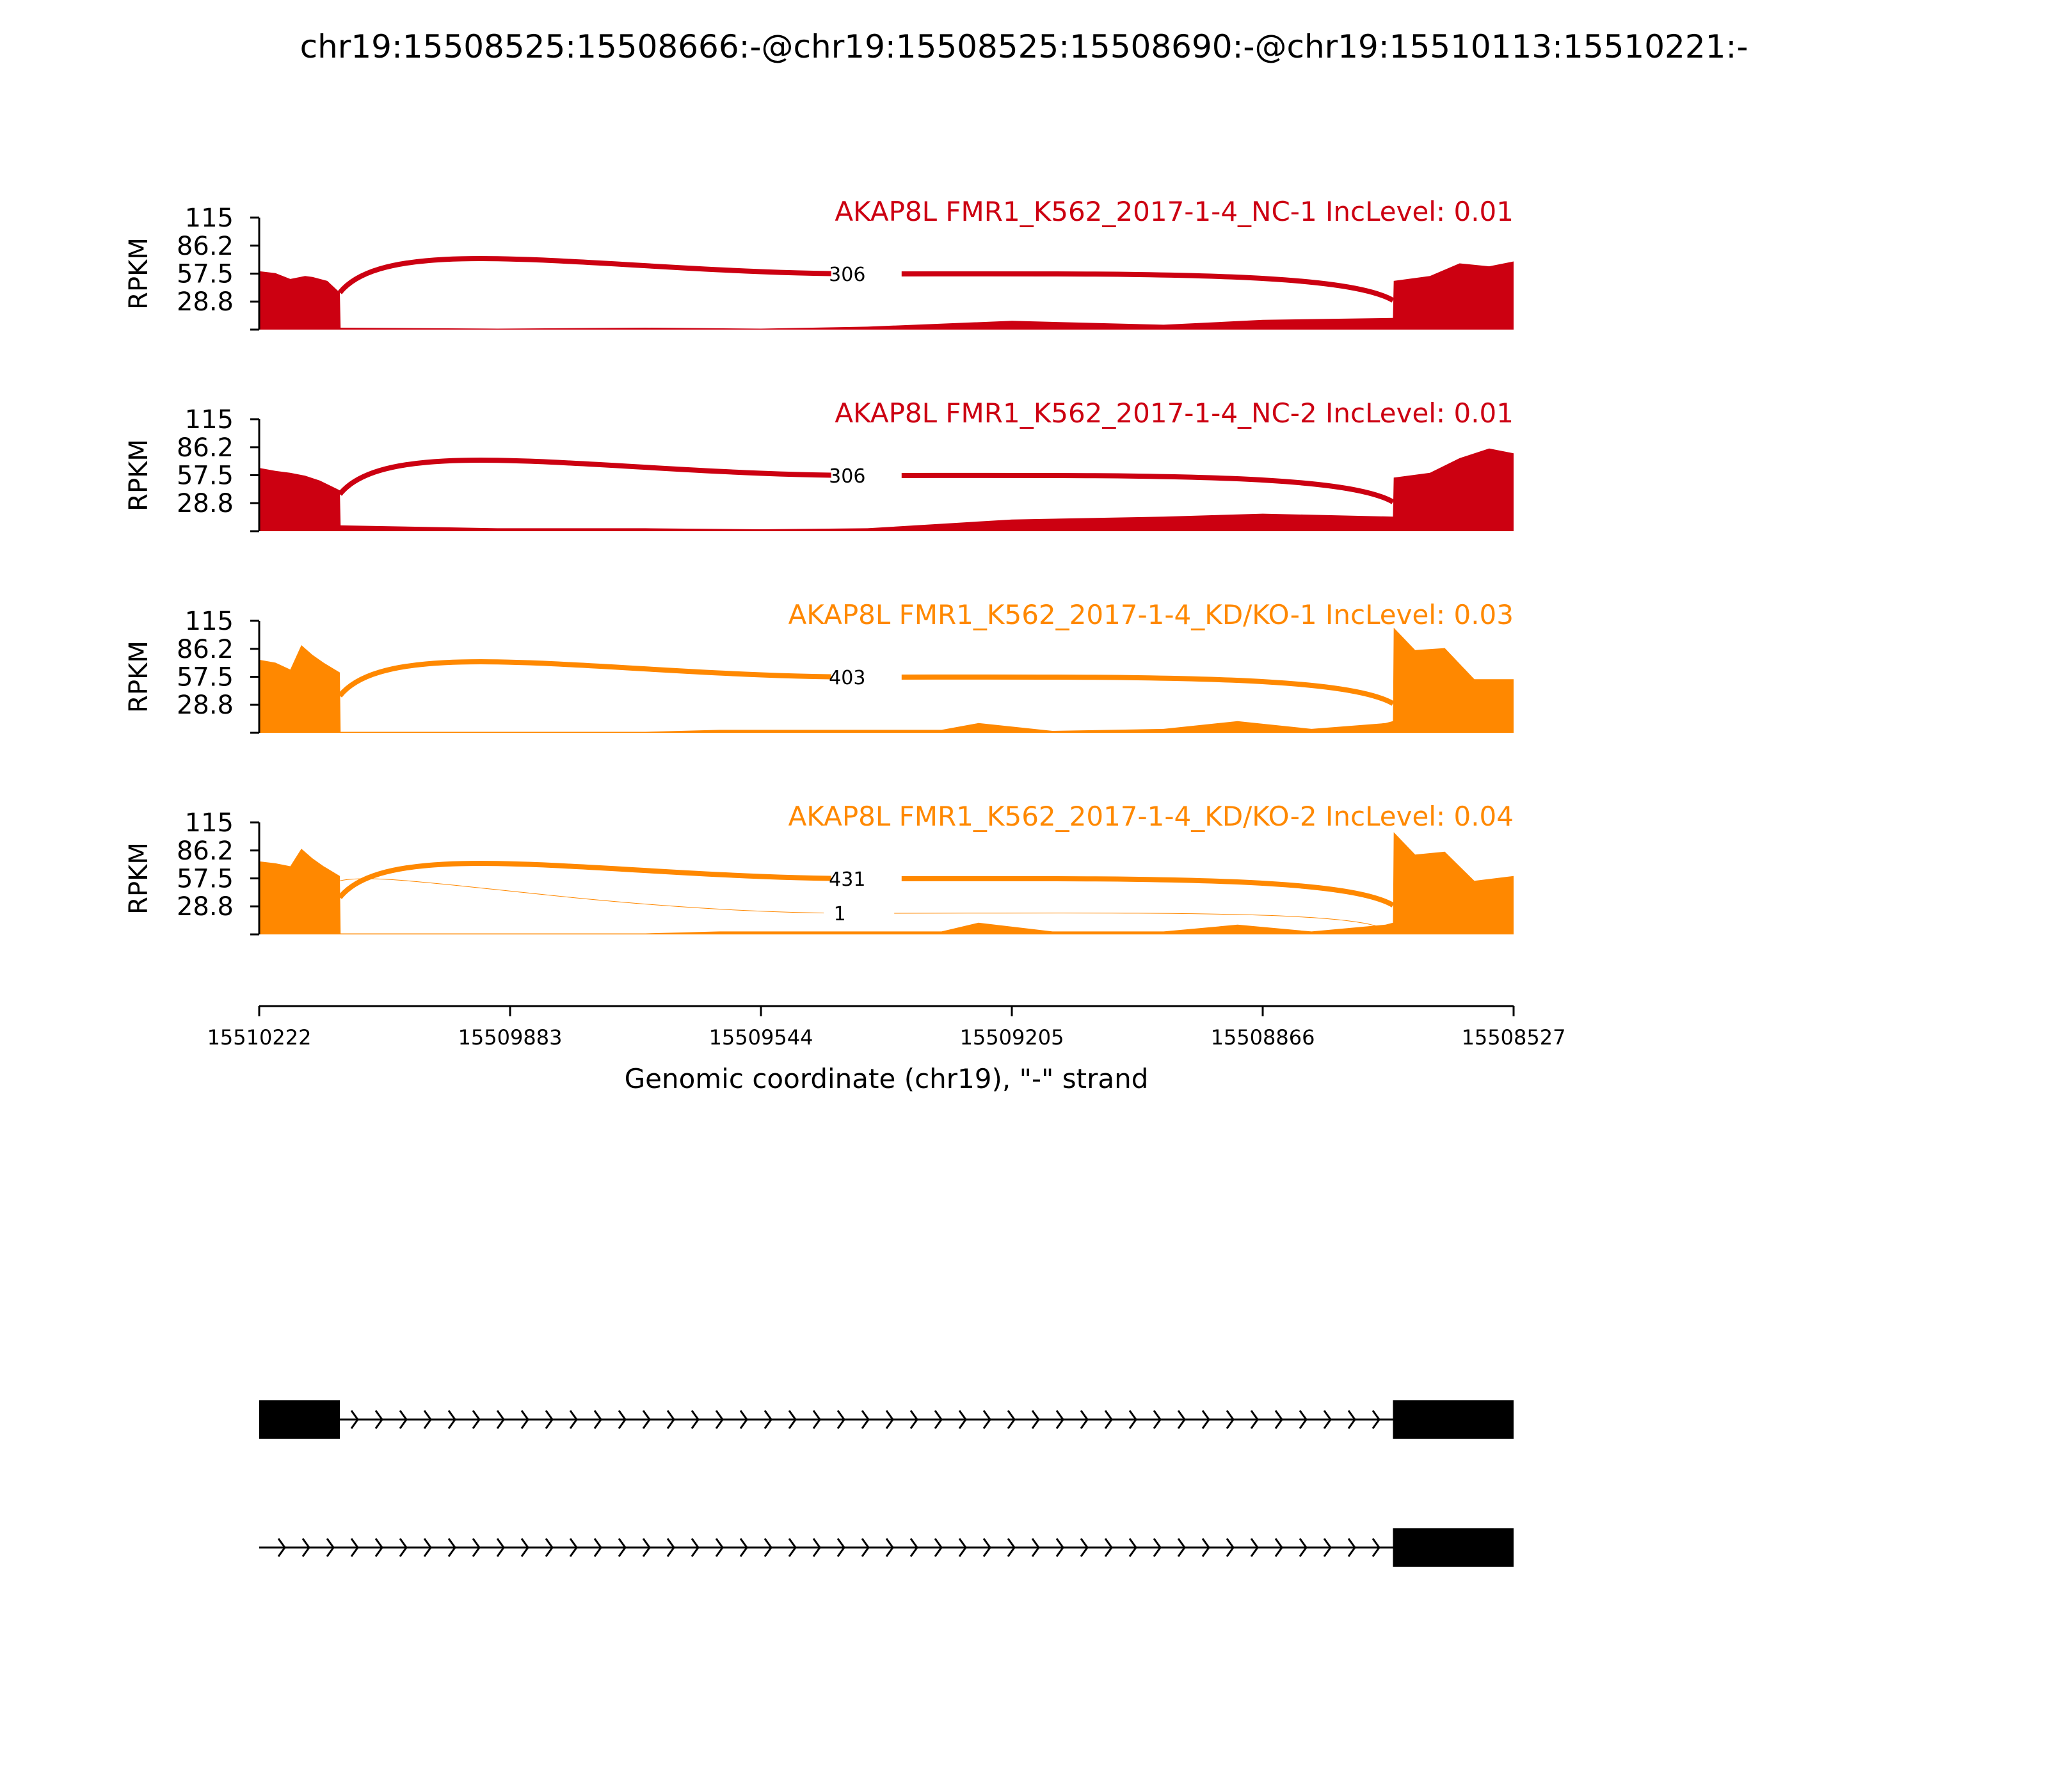  I want to click on x-tick-label: 15510222, so click(259, 1037).